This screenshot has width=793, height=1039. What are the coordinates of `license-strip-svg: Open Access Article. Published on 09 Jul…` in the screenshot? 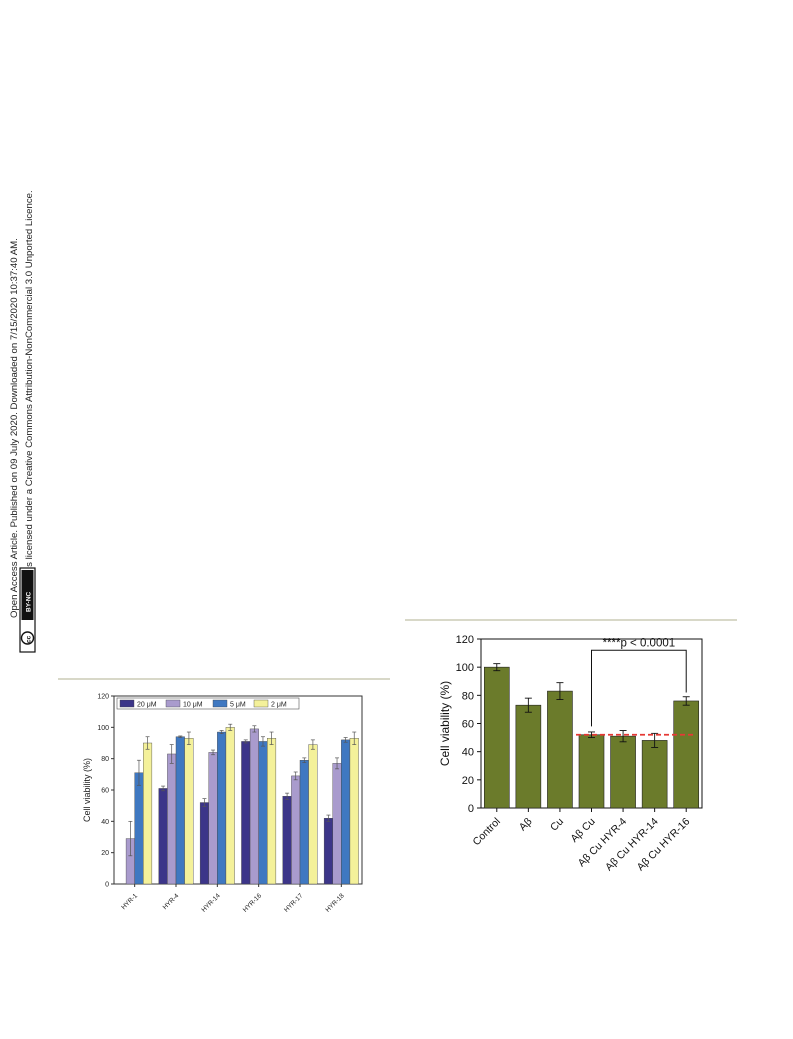 It's located at (22, 421).